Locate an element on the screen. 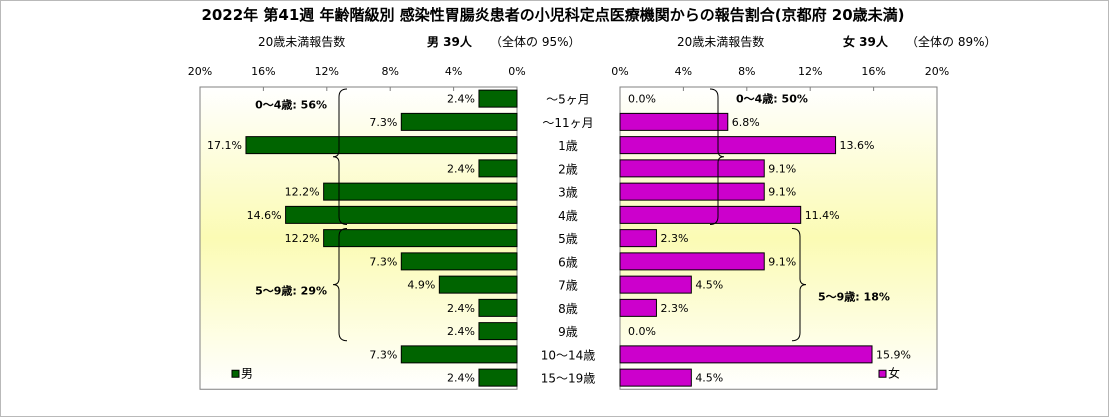 This screenshot has height=417, width=1109. left-axis-tick-label: 16% is located at coordinates (263, 71).